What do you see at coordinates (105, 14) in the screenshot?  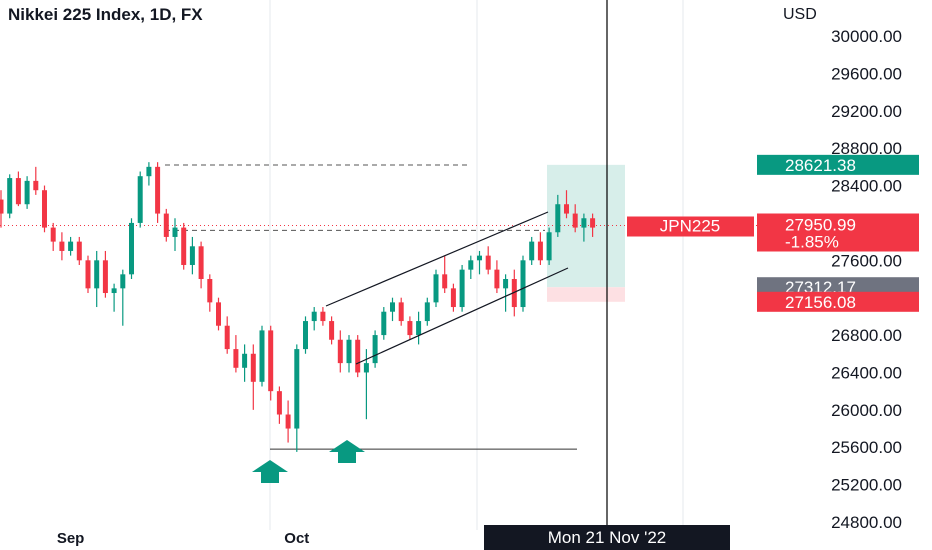 I see `chart-title: Nikkei 225 Index, 1D, FX` at bounding box center [105, 14].